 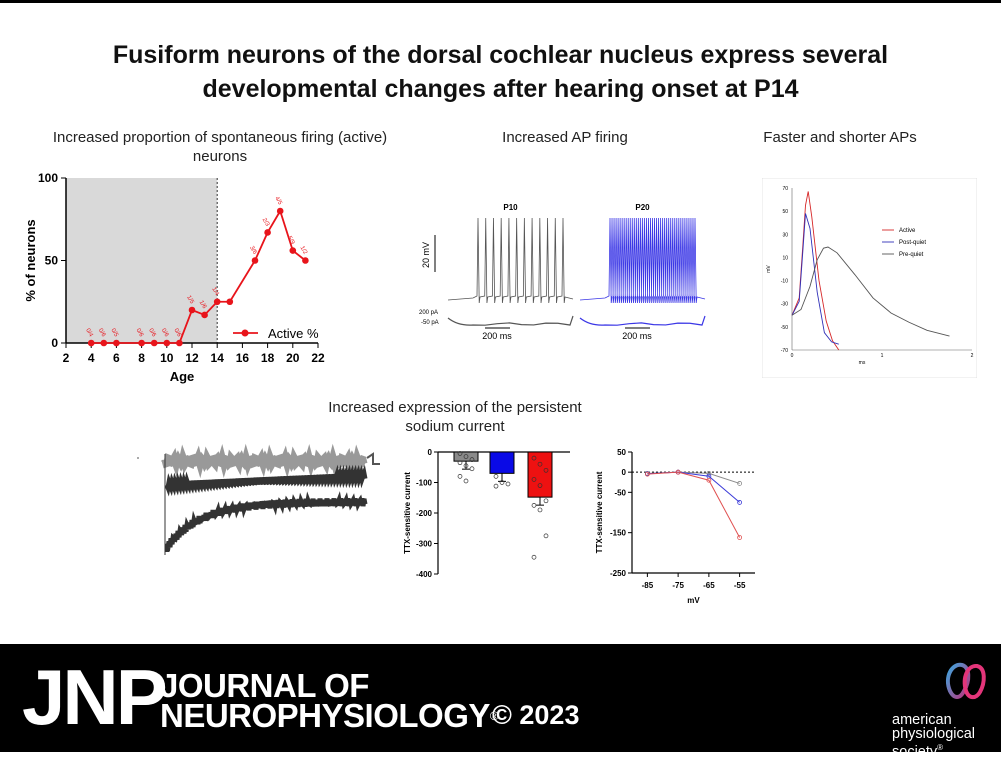 I want to click on journal-name: JOURNAL OF NEUROPHYSIOLOGY®, so click(x=329, y=699).